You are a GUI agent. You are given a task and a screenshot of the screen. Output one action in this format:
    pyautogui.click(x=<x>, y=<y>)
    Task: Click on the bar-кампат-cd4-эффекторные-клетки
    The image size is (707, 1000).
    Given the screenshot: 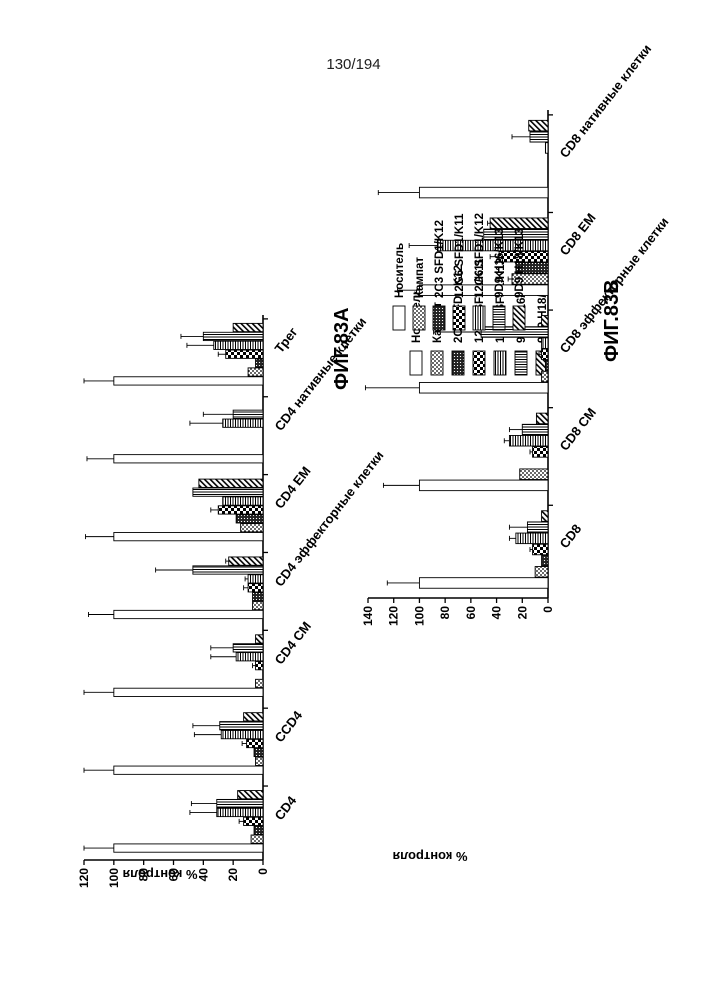 What is the action you would take?
    pyautogui.click(x=258, y=605)
    